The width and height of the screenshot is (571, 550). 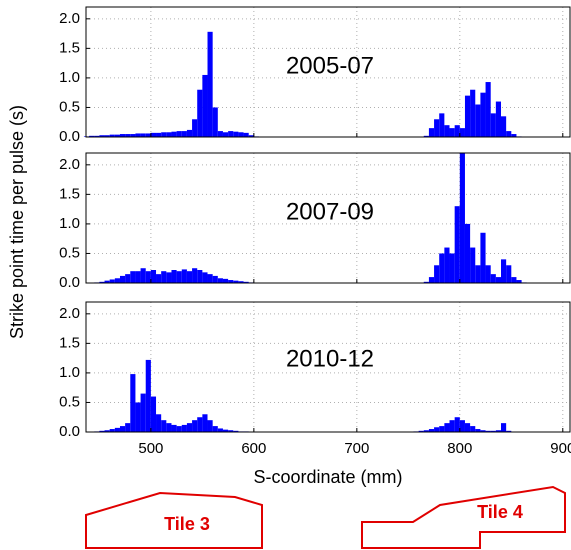 What do you see at coordinates (69, 313) in the screenshot?
I see `y-tick-label: 2.0` at bounding box center [69, 313].